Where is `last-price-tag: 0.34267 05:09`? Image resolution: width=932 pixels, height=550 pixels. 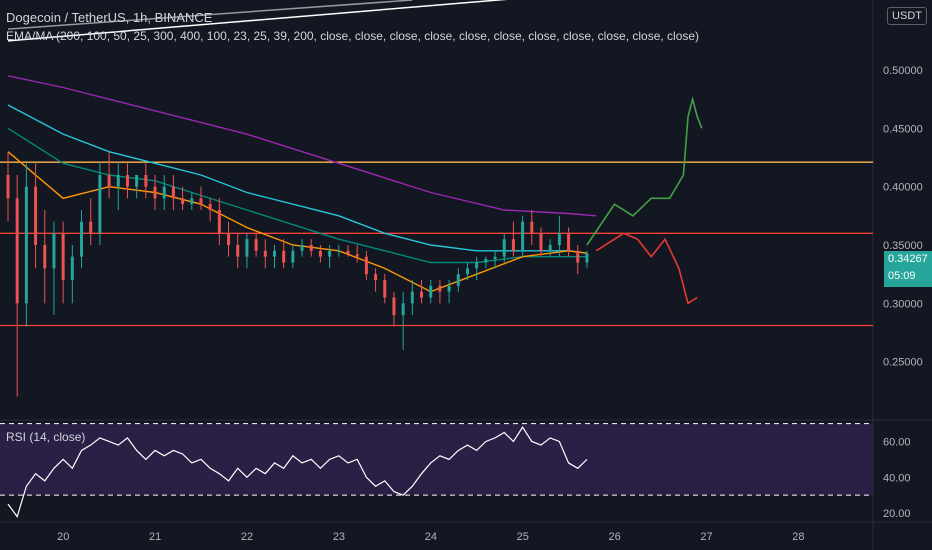 last-price-tag: 0.34267 05:09 is located at coordinates (908, 269).